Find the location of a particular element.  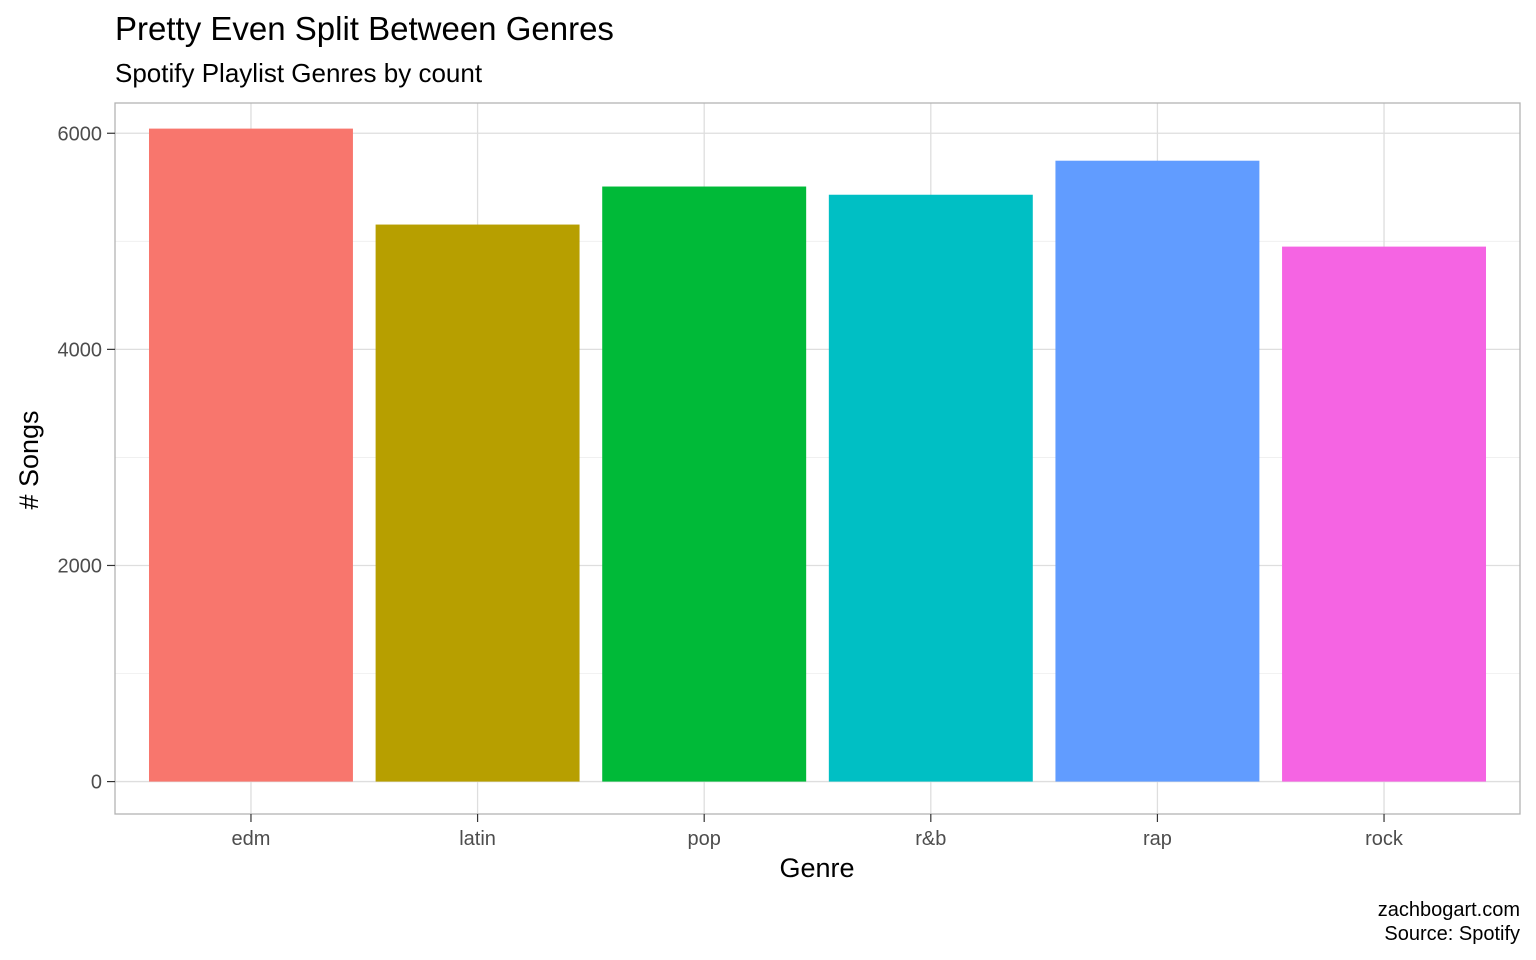

chart-title: Pretty Even Split Between Genres is located at coordinates (364, 28).